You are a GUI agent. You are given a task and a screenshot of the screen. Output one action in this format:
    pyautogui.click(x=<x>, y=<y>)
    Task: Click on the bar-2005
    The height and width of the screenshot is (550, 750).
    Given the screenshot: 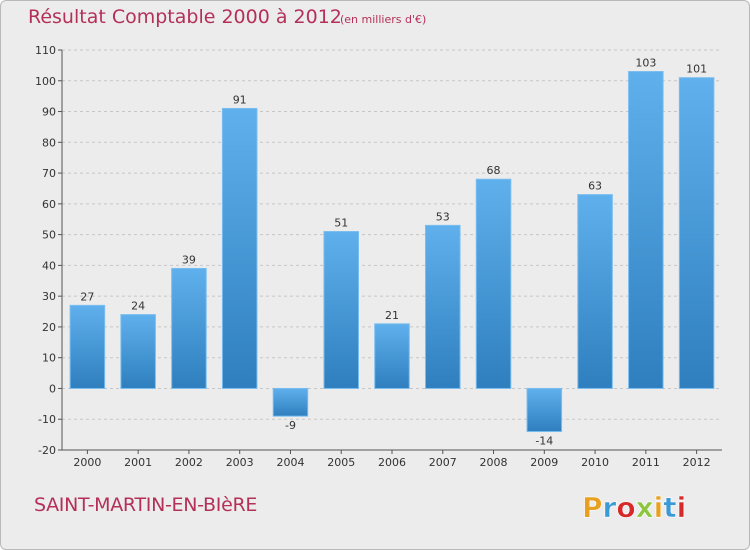 What is the action you would take?
    pyautogui.click(x=341, y=310)
    